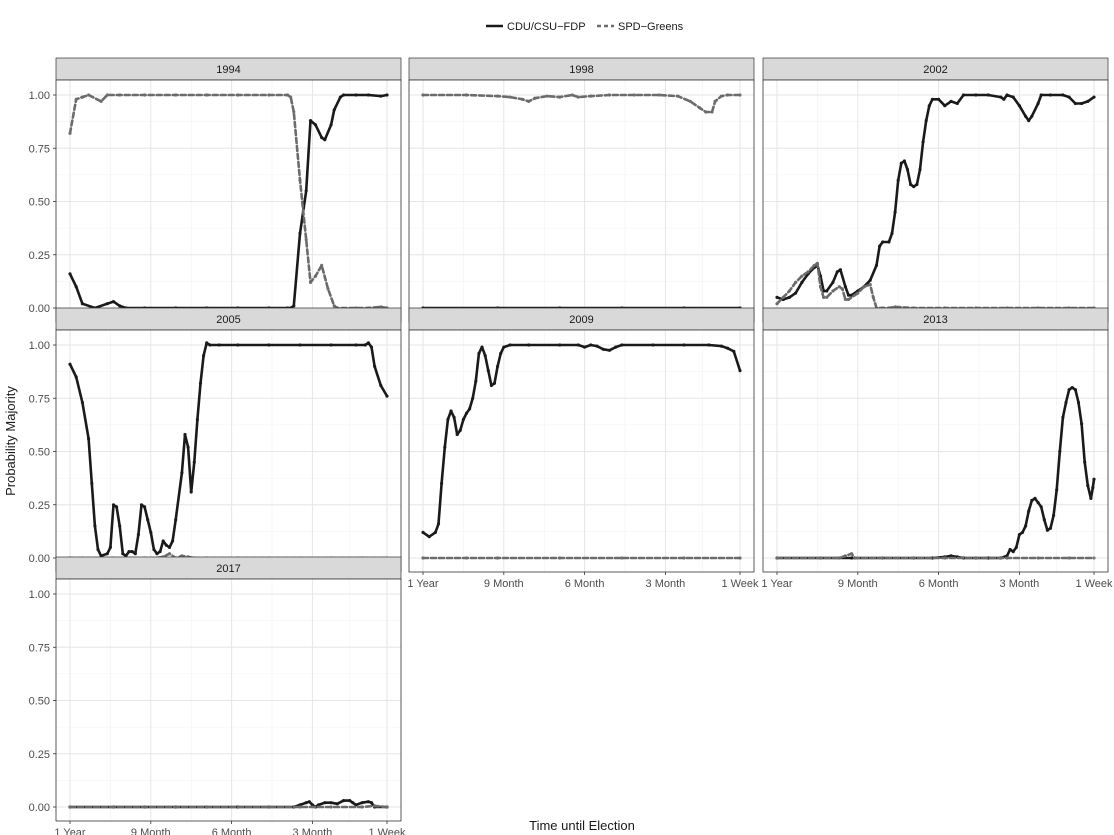  Describe the element at coordinates (583, 448) in the screenshot. I see `panel-2009: 2009 1 Year 9 Month 6 Month 3 Month 1 Week` at that location.